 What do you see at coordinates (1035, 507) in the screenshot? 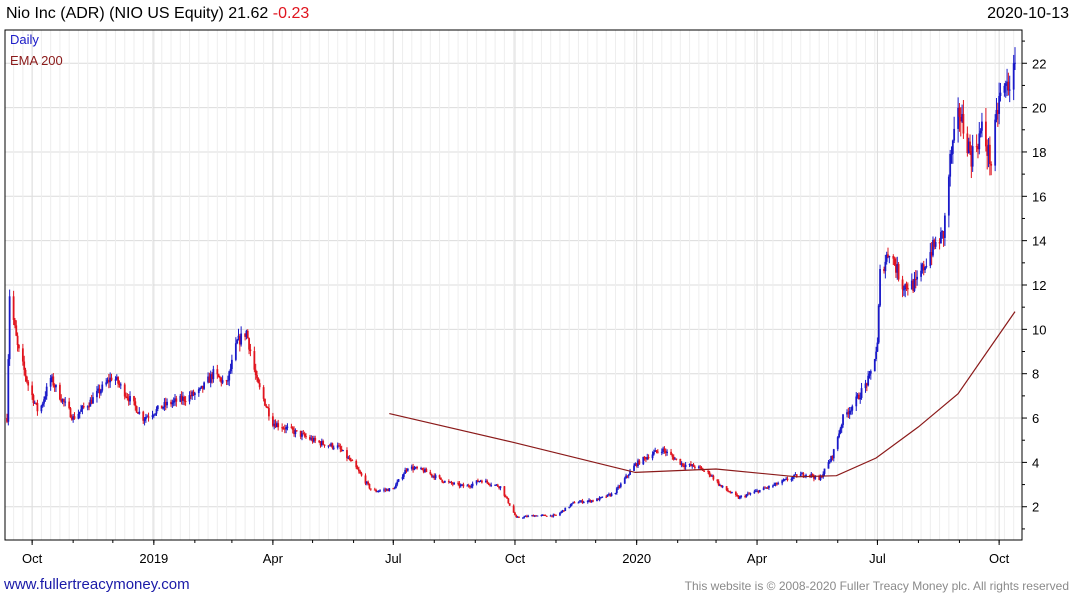
I see `y-tick-label: 2` at bounding box center [1035, 507].